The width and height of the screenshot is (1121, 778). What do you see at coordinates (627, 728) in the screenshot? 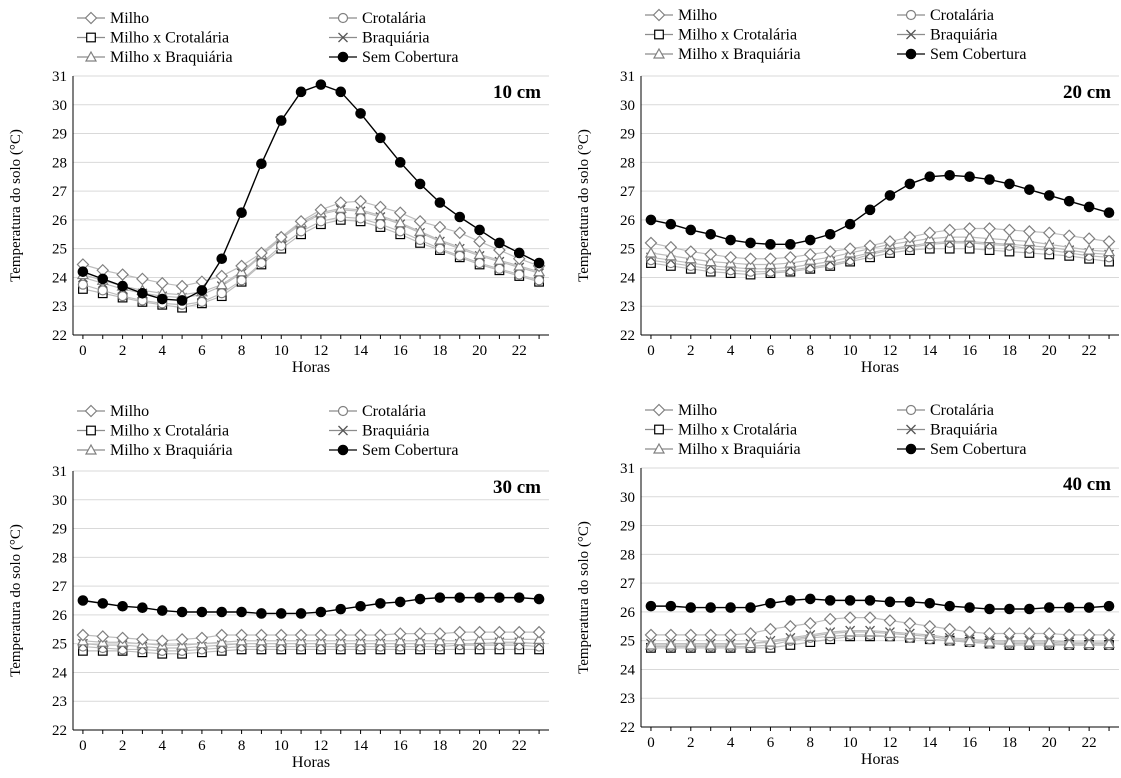
I see `y-tick-label: 22` at bounding box center [627, 728].